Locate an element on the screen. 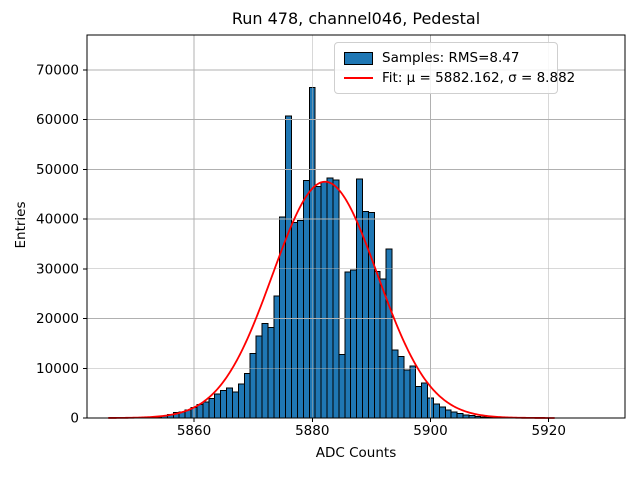 Image resolution: width=640 pixels, height=480 pixels. samples-swatch-icon is located at coordinates (358, 58).